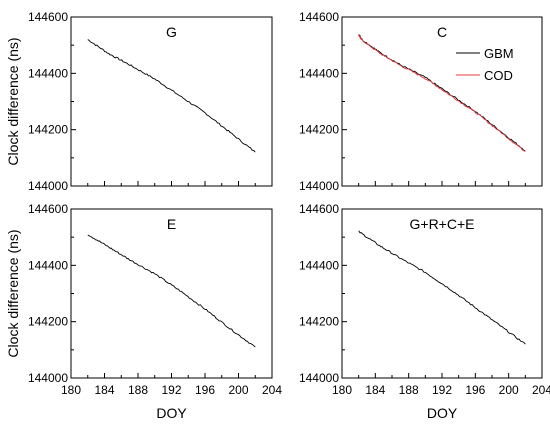 Image resolution: width=550 pixels, height=431 pixels. I want to click on panel-title: C, so click(442, 32).